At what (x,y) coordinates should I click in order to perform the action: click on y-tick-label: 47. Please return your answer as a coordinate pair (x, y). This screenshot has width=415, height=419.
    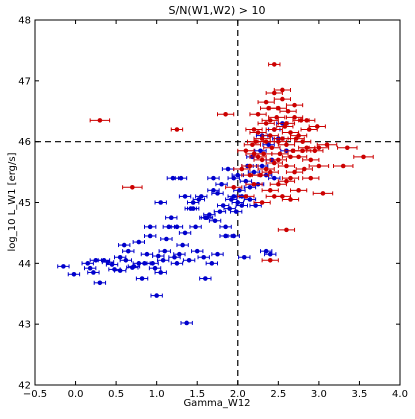
    Looking at the image, I should click on (24, 81).